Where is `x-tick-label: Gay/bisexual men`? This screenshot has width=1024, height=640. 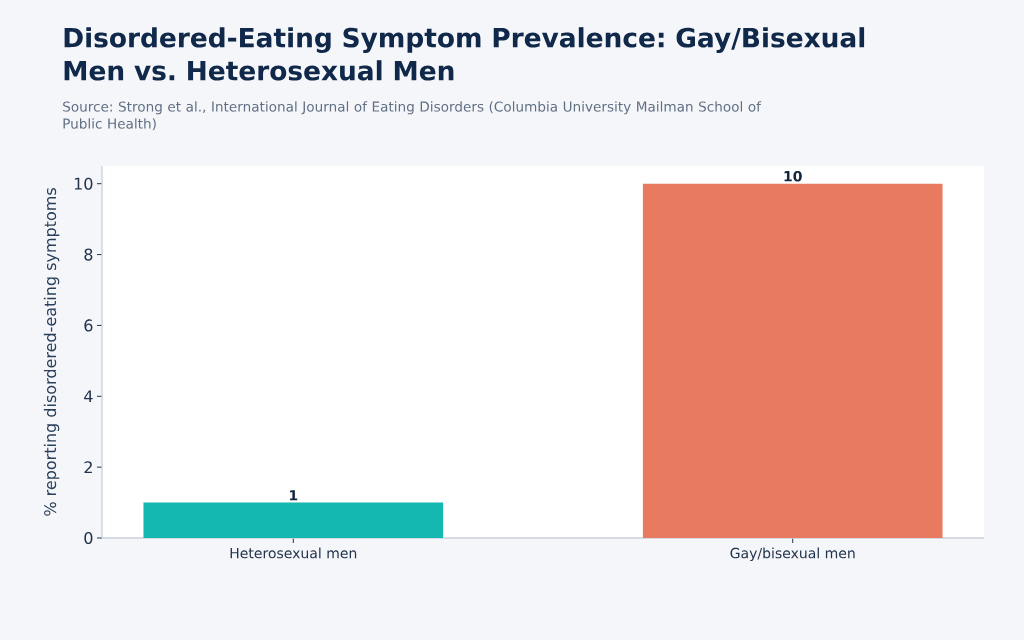 x-tick-label: Gay/bisexual men is located at coordinates (792, 554).